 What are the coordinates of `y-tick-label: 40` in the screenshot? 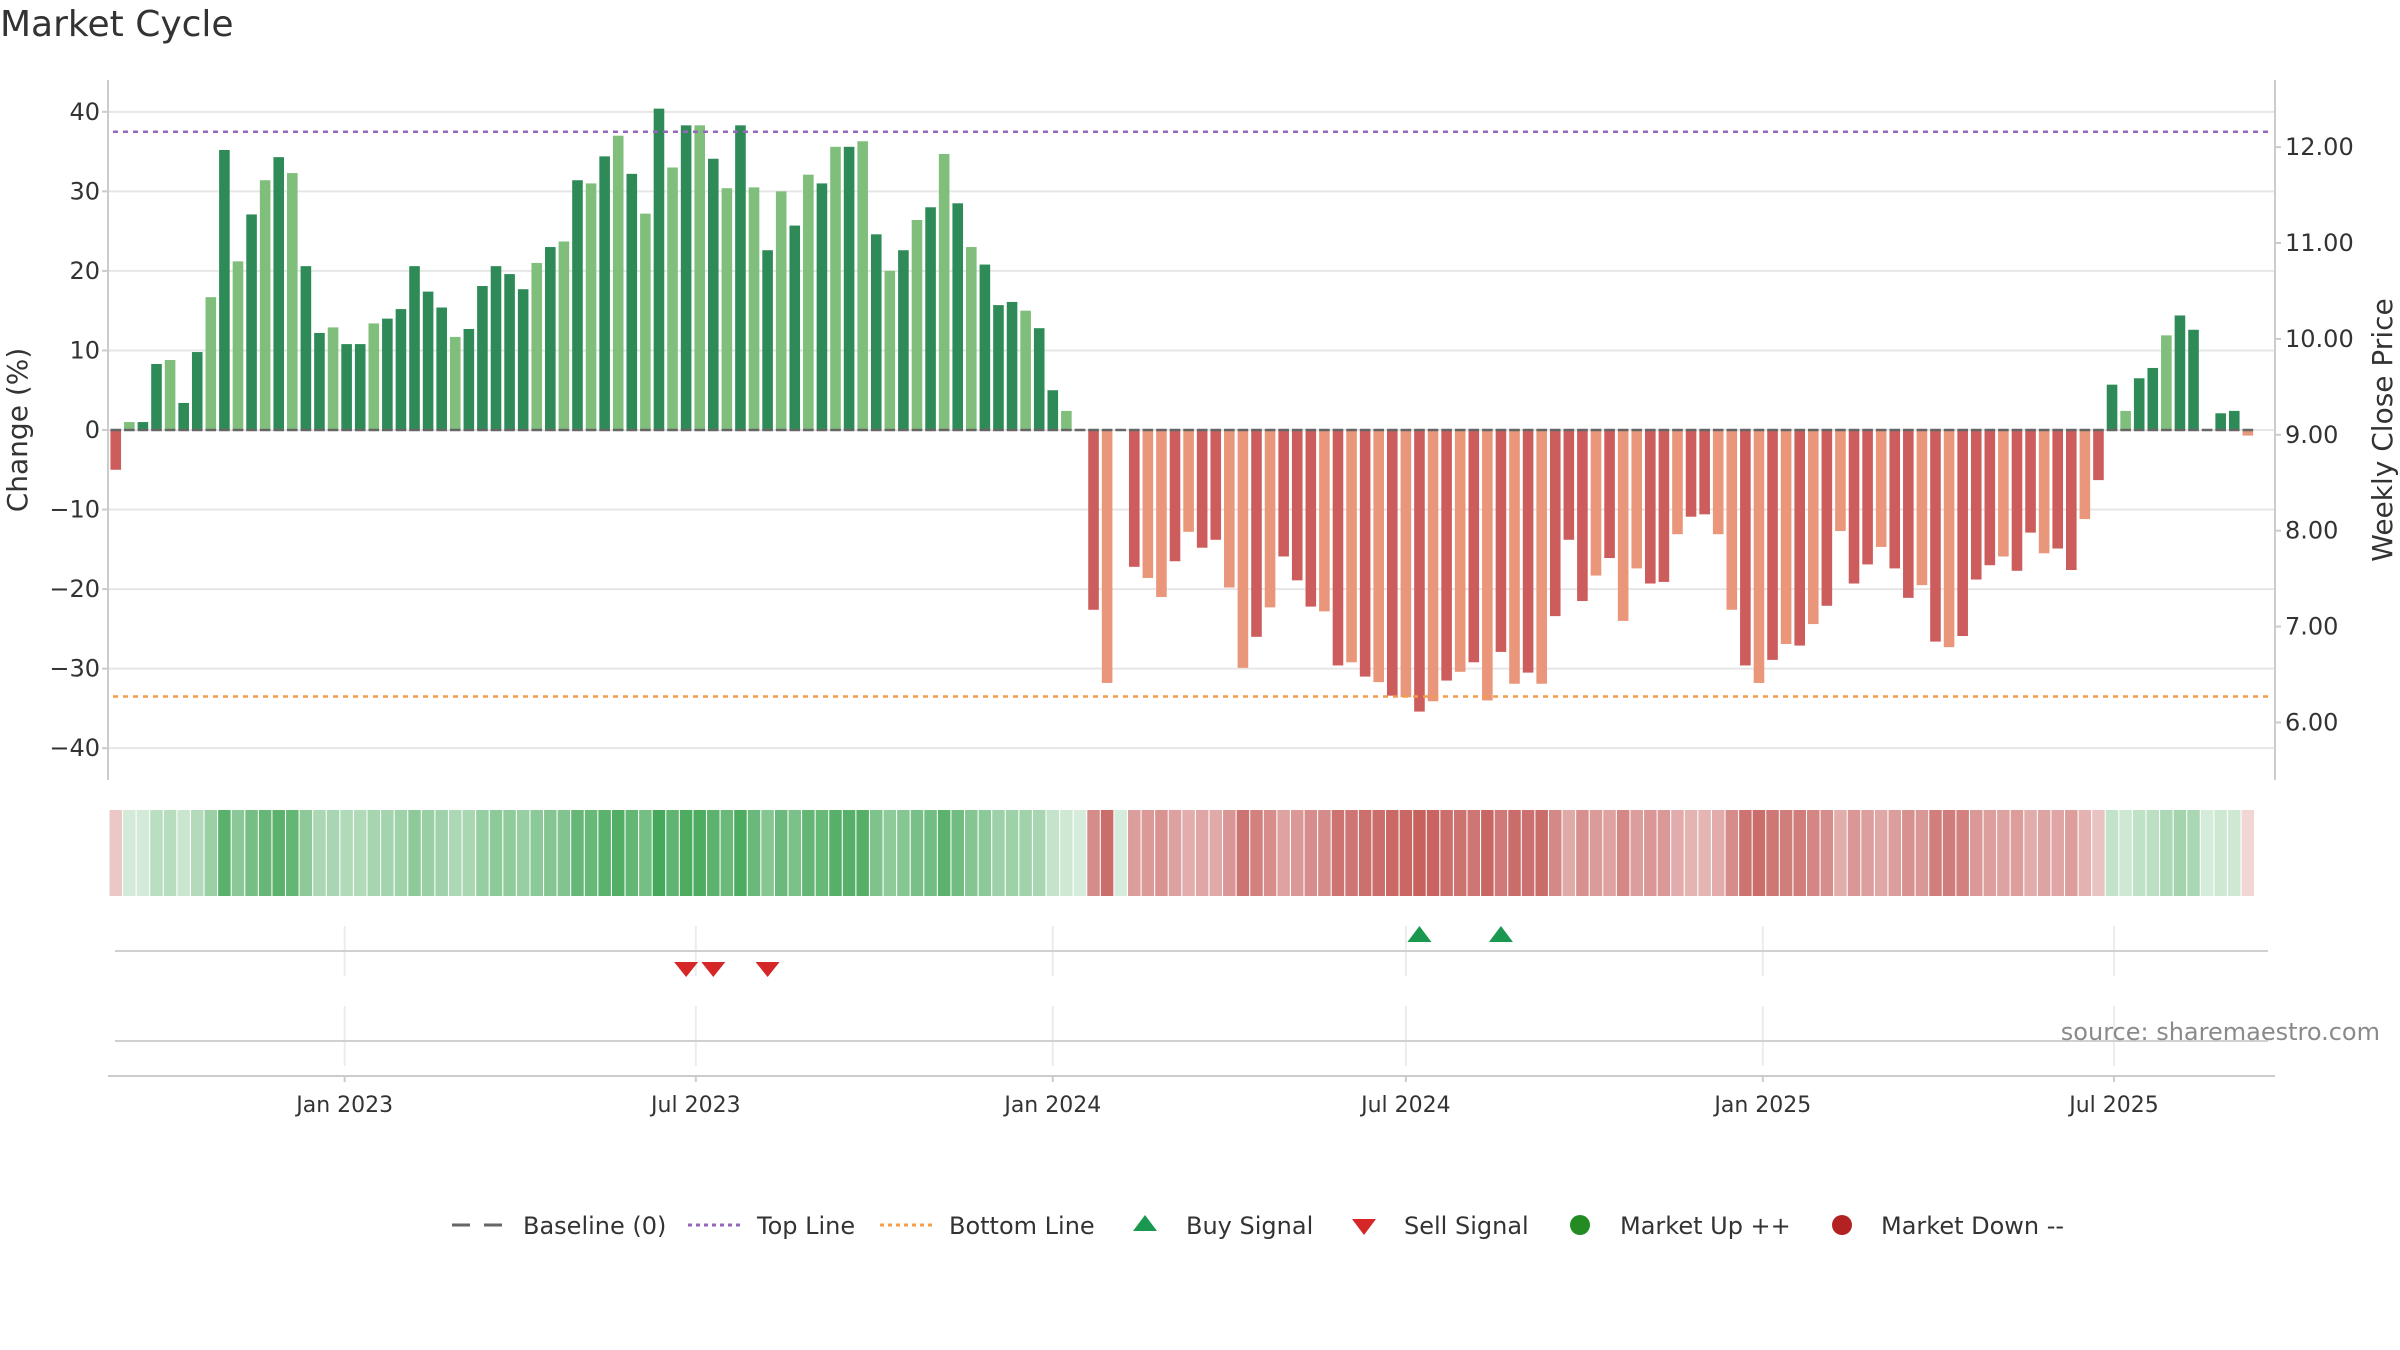 It's located at (84, 112).